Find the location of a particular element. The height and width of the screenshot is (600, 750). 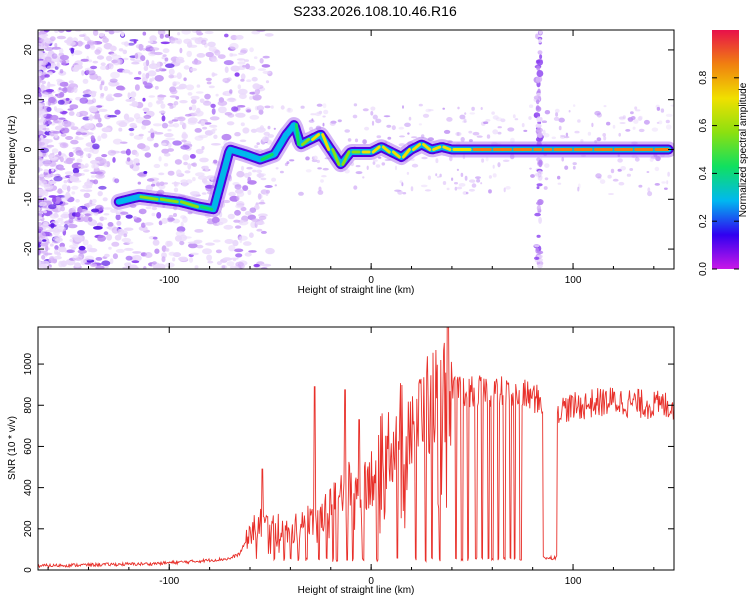

chart-title: S233.2026.108.10.46.R16 is located at coordinates (375, 11).